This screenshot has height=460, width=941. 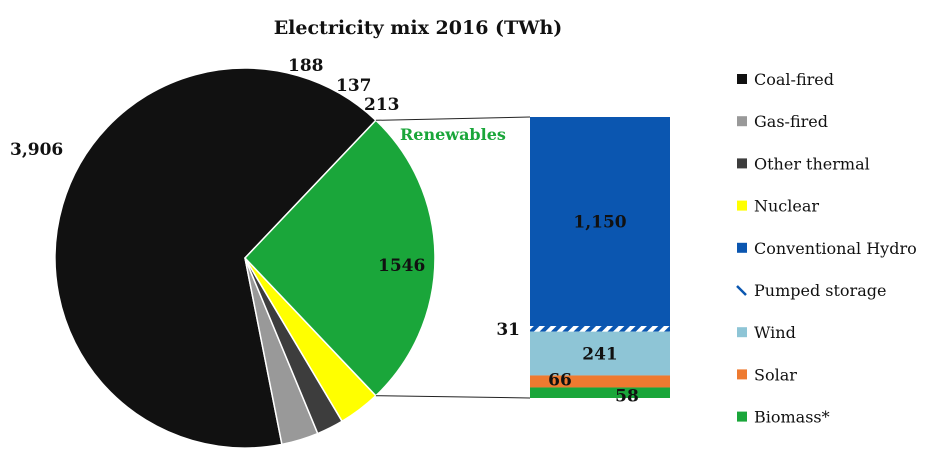 What do you see at coordinates (742, 205) in the screenshot?
I see `legend-swatch-nuclear` at bounding box center [742, 205].